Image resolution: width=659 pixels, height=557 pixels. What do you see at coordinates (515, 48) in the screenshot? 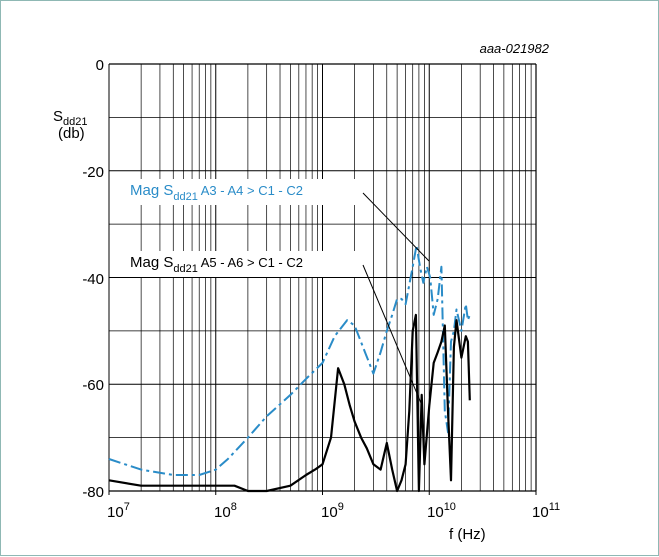
I see `figure-ref-code: aaa-021982` at bounding box center [515, 48].